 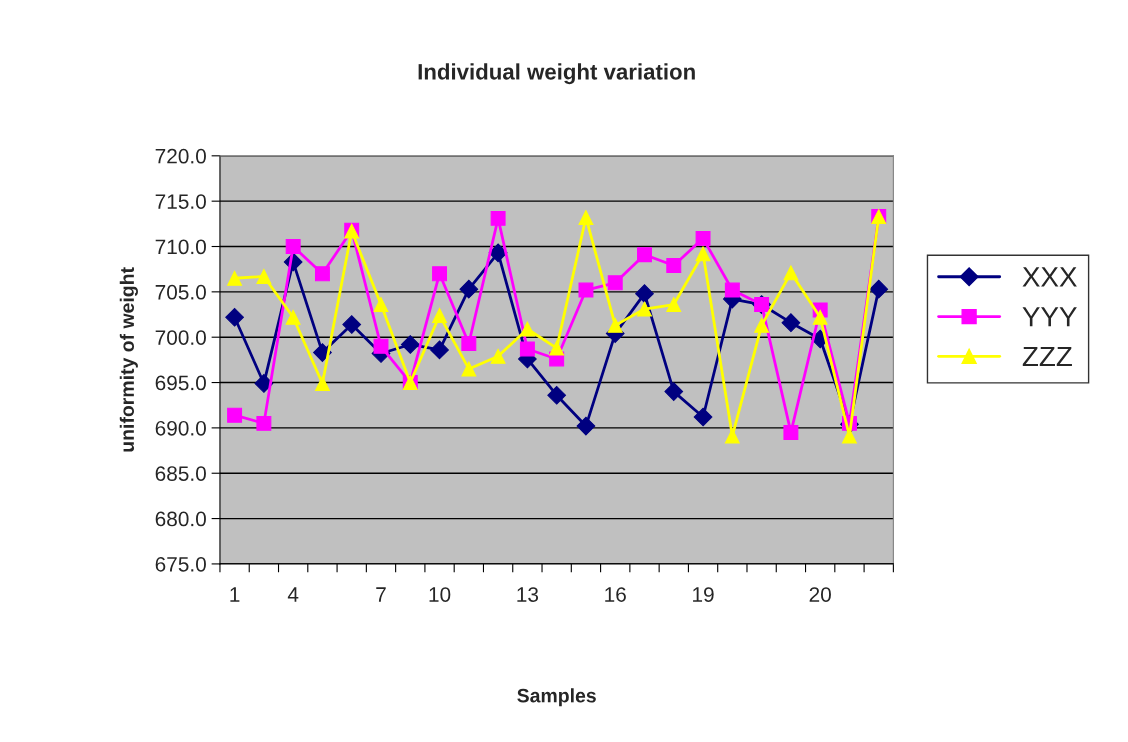 What do you see at coordinates (1049, 277) in the screenshot?
I see `legend-label: XXX` at bounding box center [1049, 277].